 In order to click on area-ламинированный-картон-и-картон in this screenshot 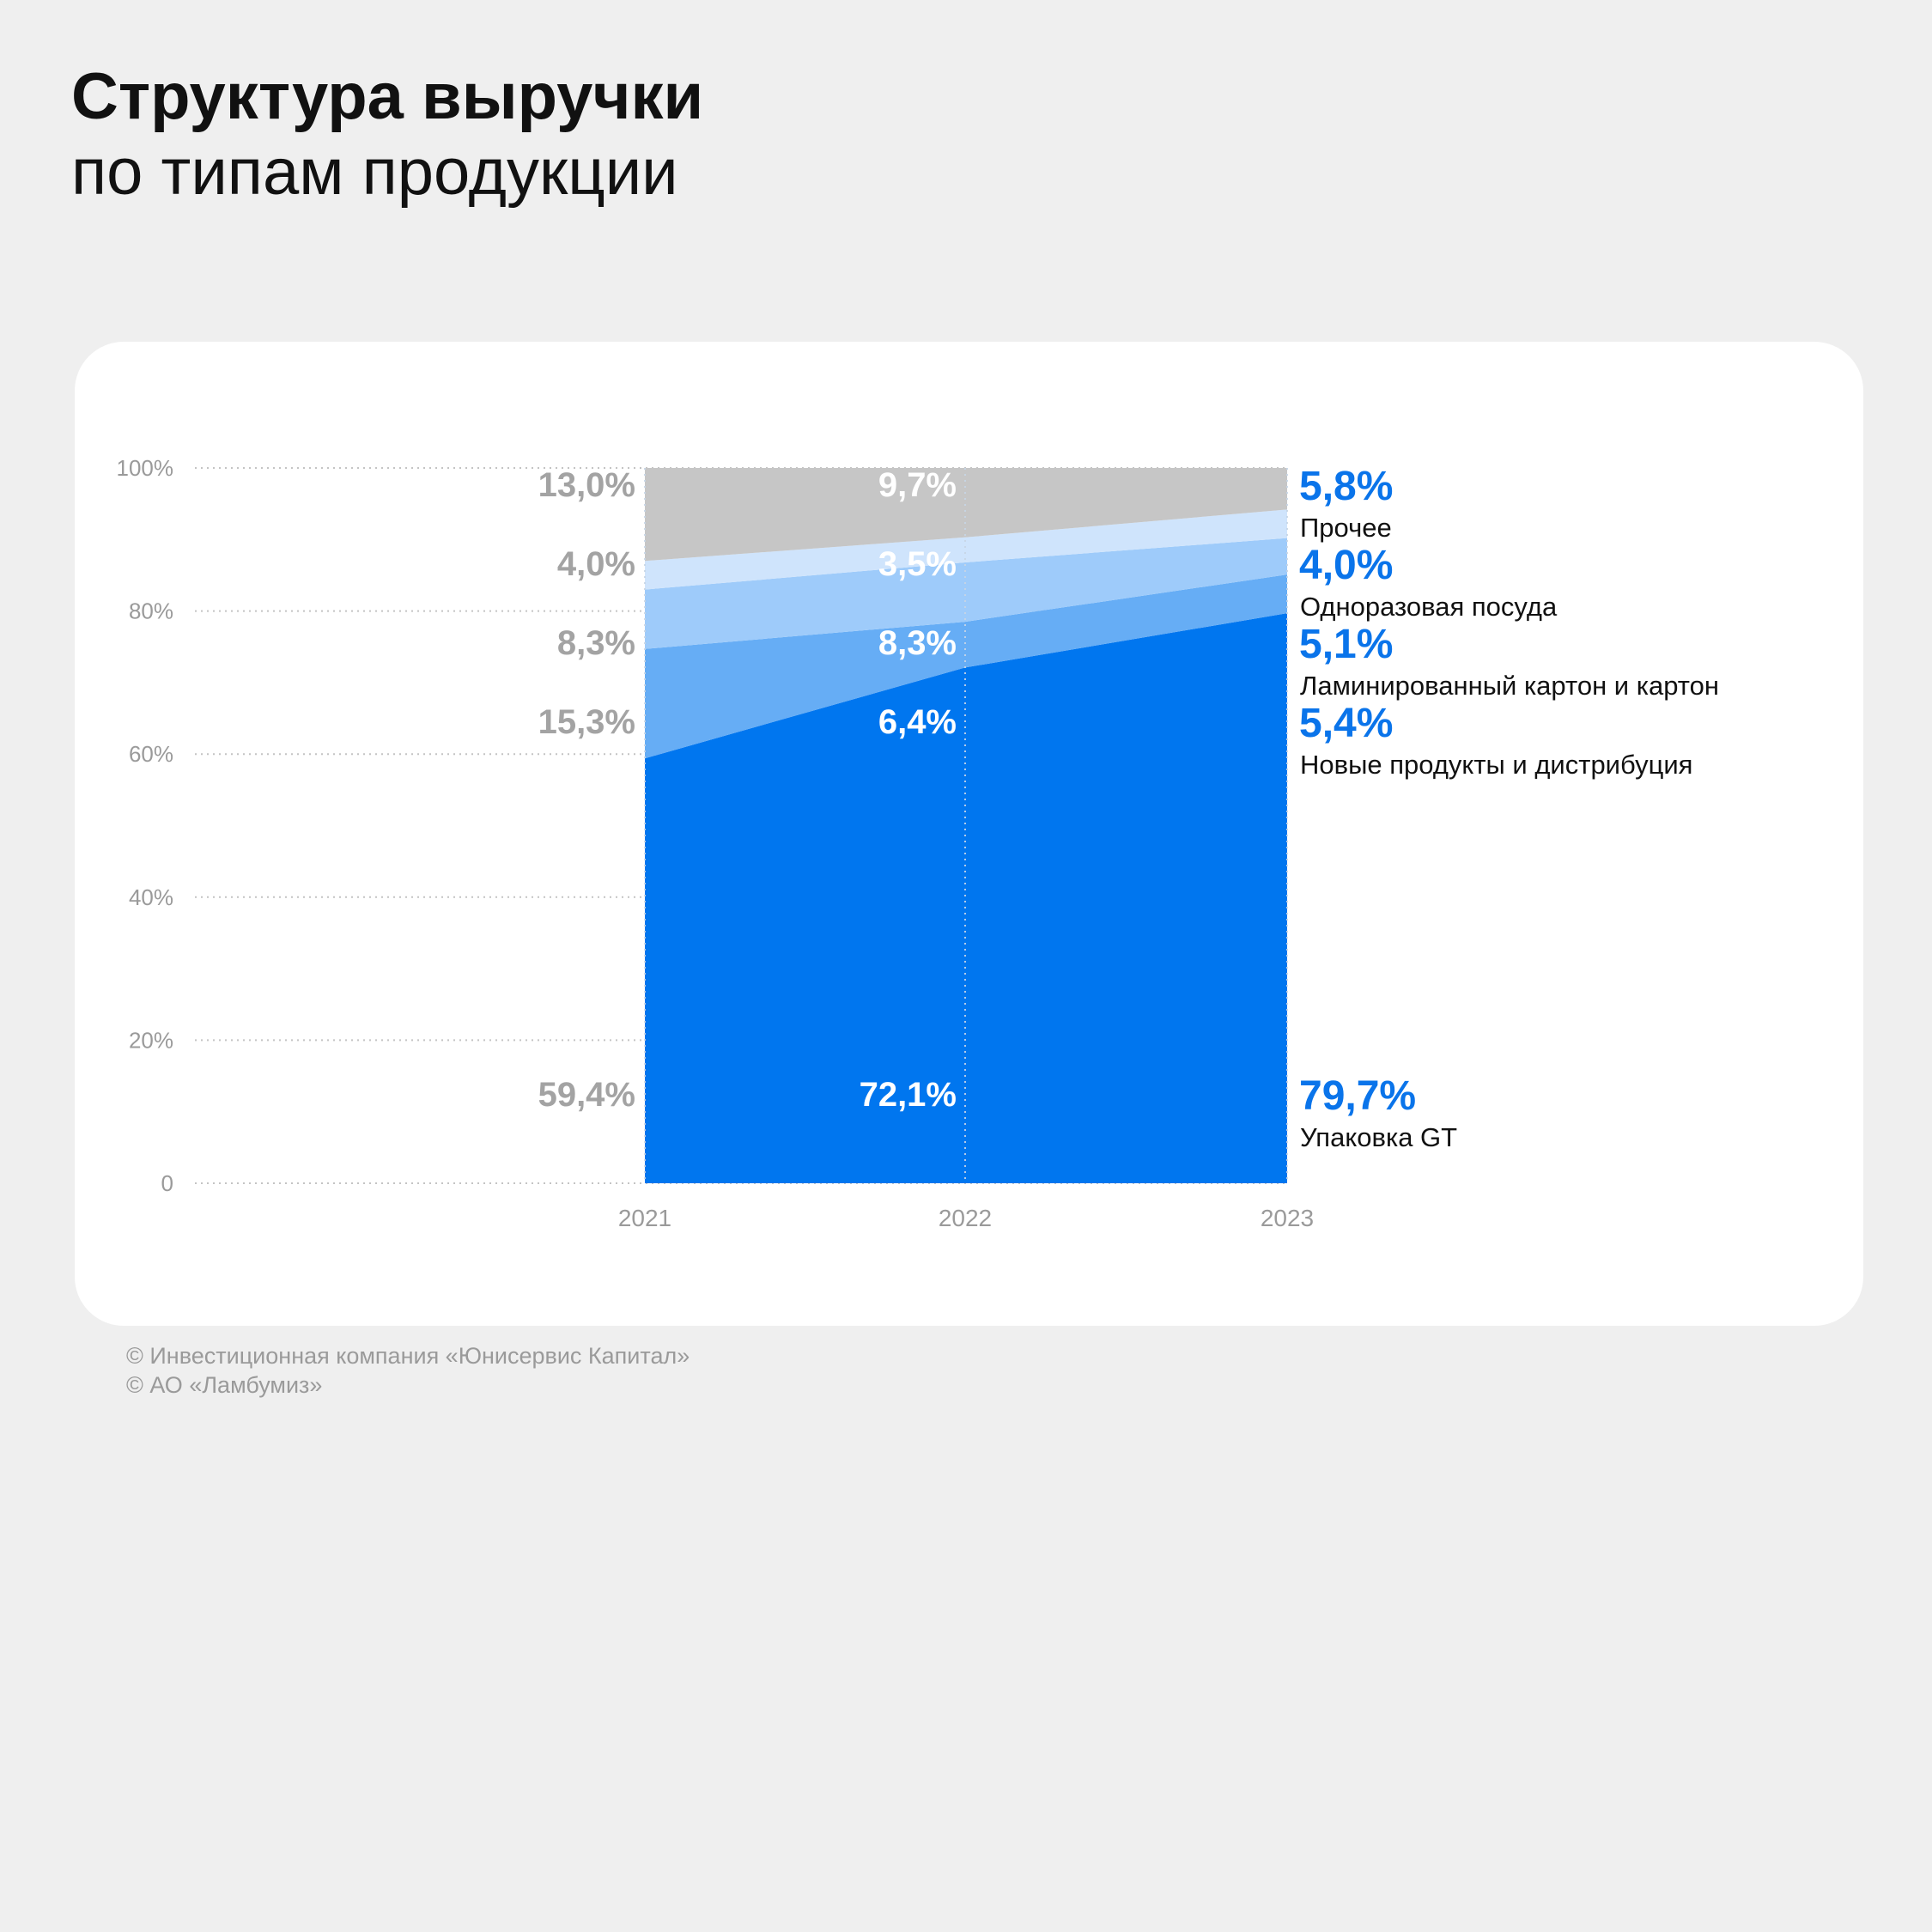, I will do `click(966, 594)`.